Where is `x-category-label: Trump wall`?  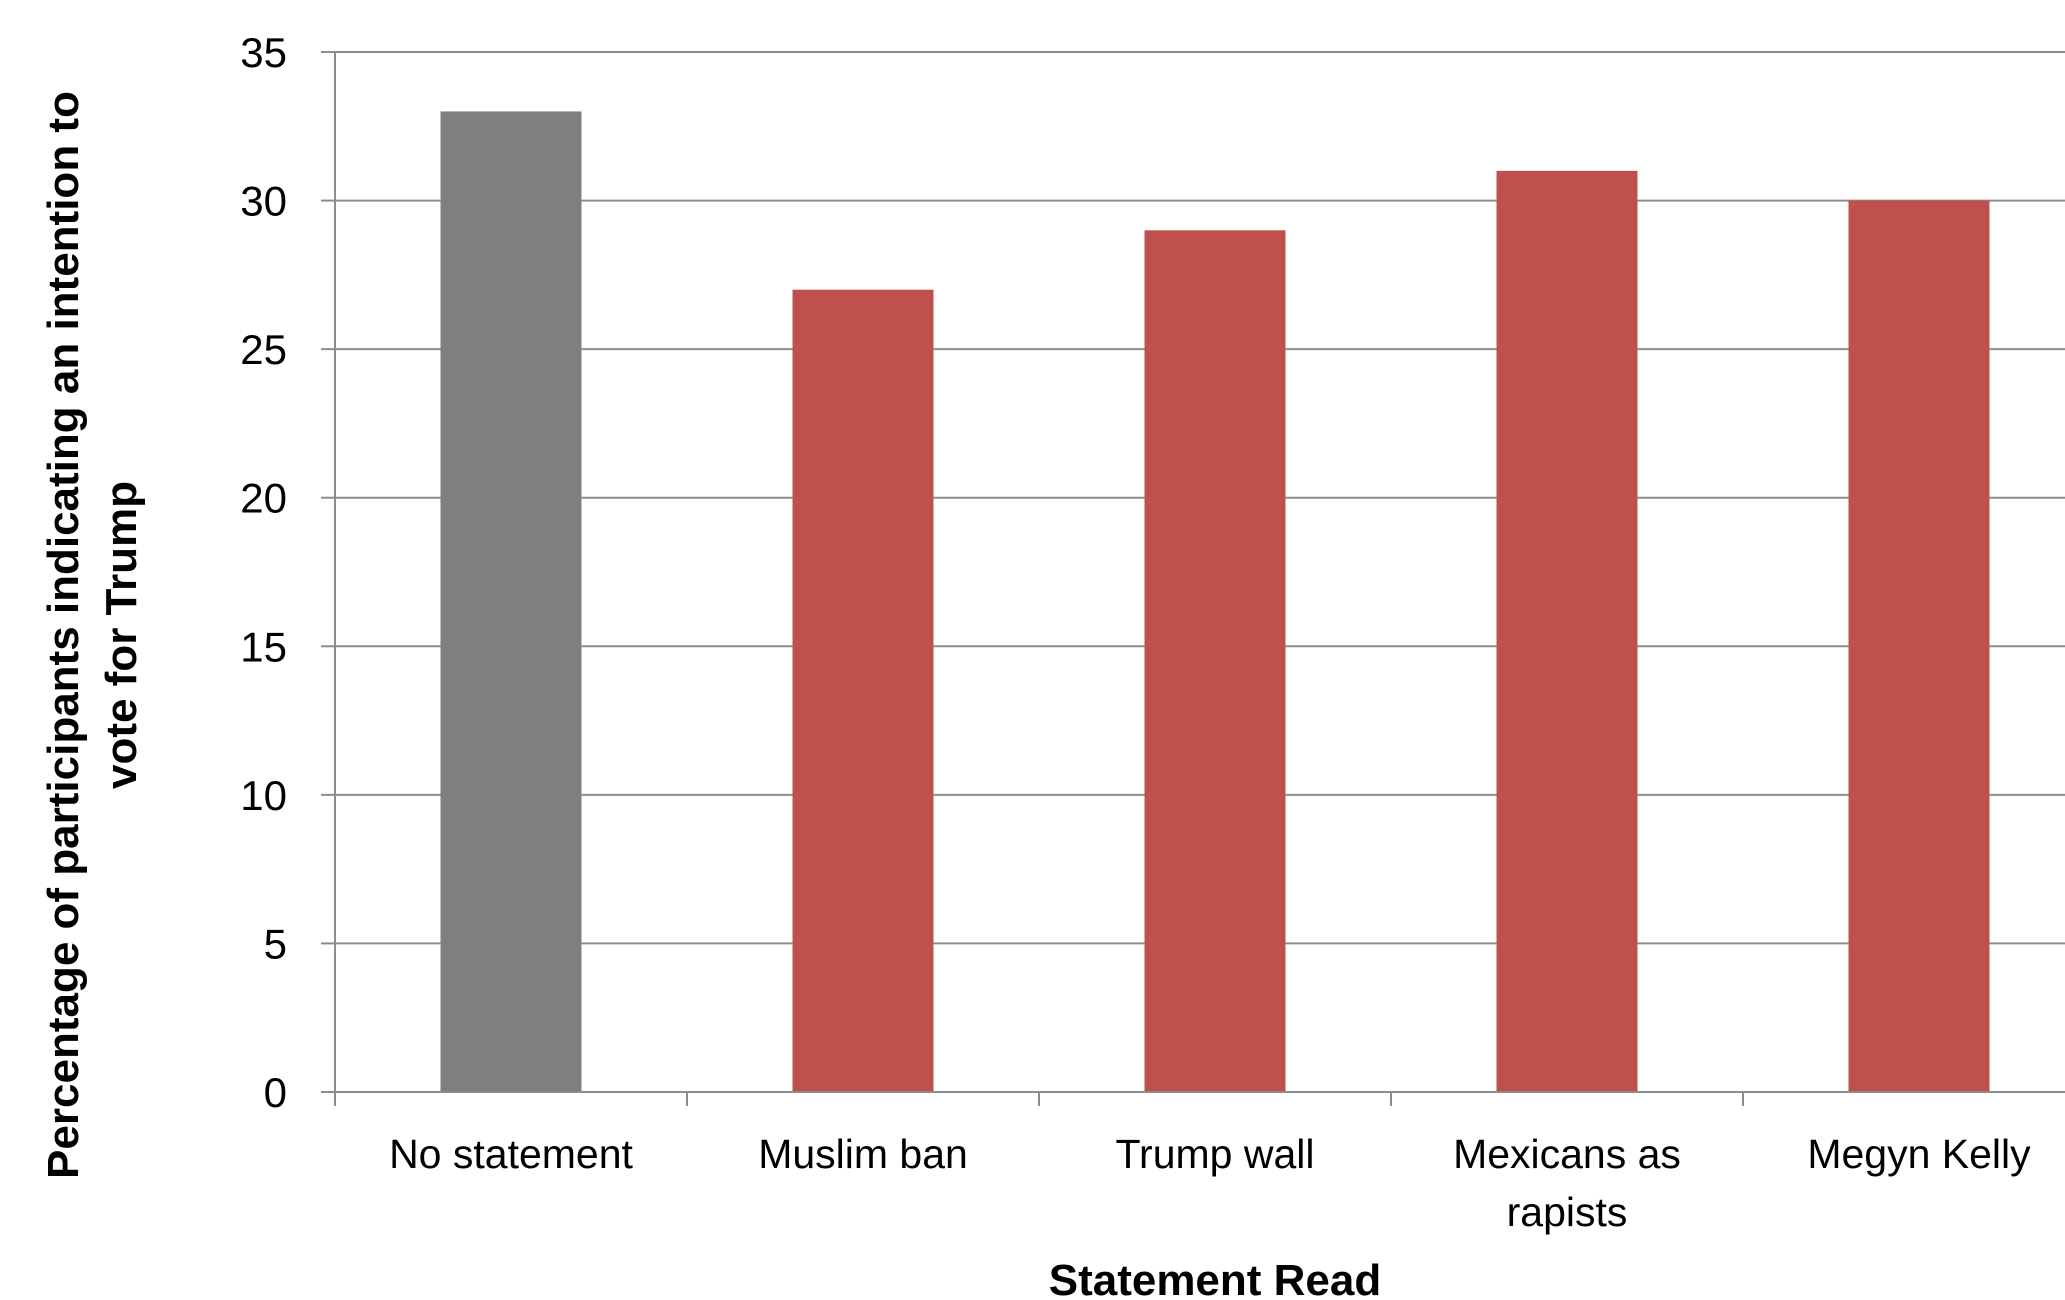 x-category-label: Trump wall is located at coordinates (1215, 1154).